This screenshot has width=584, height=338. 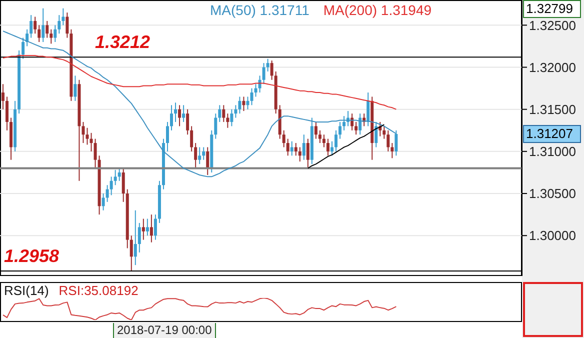 I want to click on y-tick-label: 1.30000, so click(x=552, y=236).